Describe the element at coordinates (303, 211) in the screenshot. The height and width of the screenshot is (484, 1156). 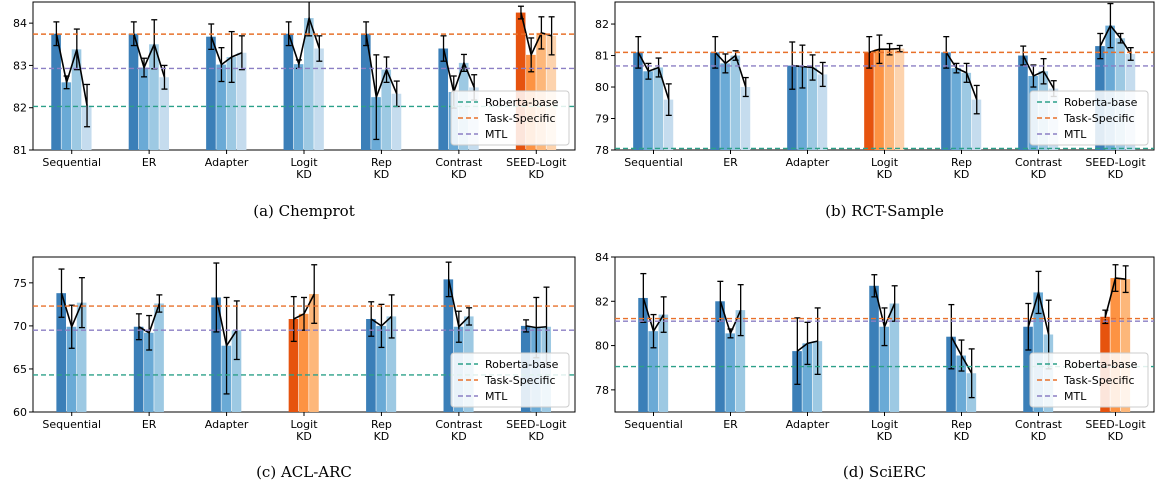
I see `panel-caption: (a) Chemprot` at that location.